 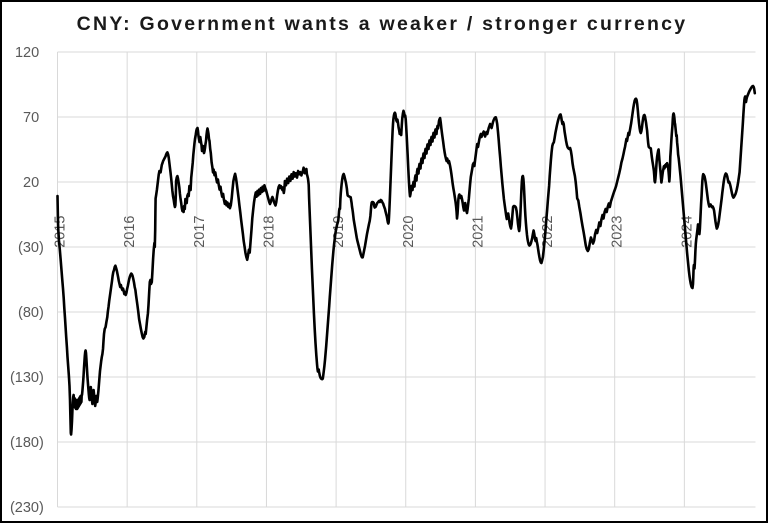 I want to click on svg-text: (230), so click(x=27, y=508).